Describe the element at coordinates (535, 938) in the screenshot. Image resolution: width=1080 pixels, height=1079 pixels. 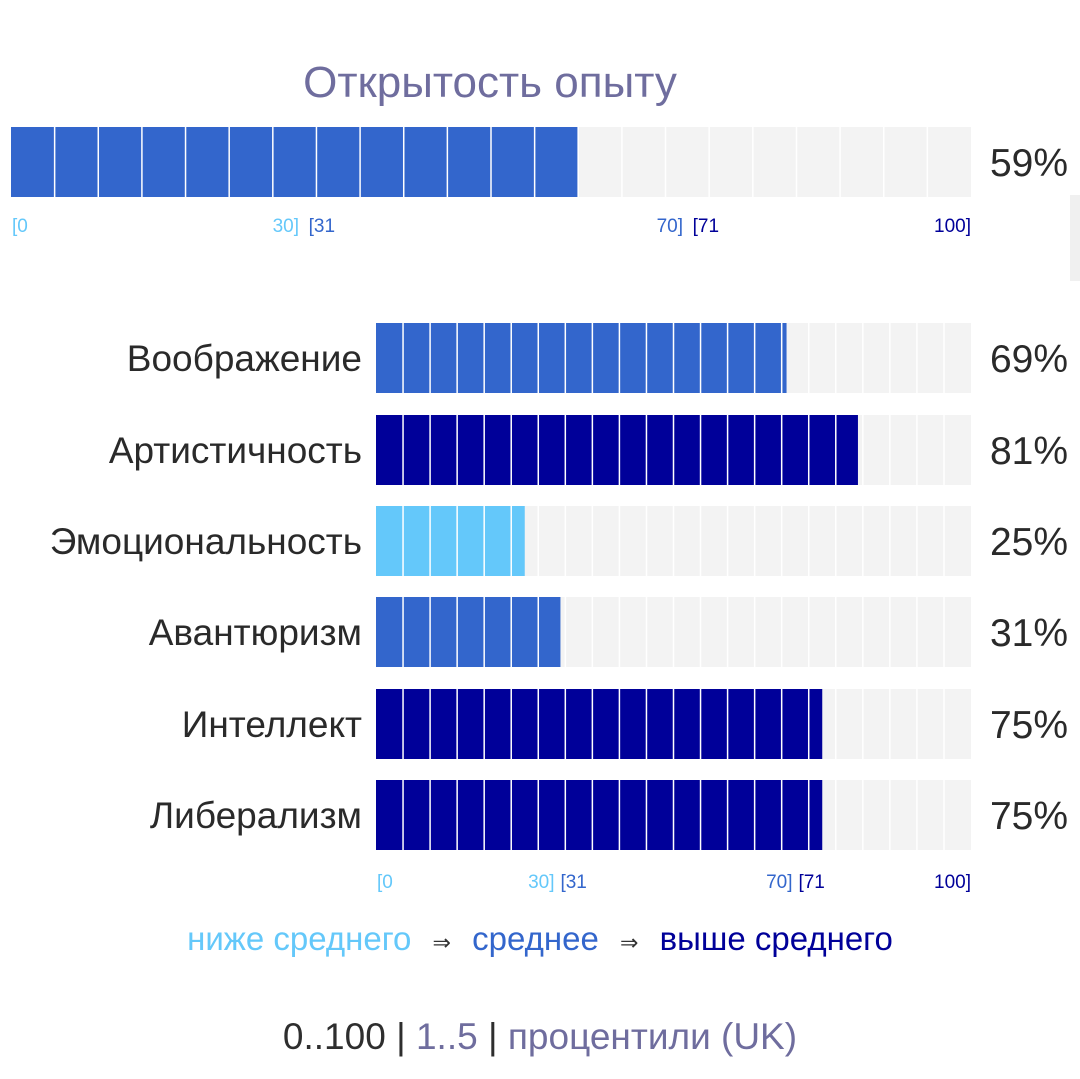
I see `legend-average: среднее` at that location.